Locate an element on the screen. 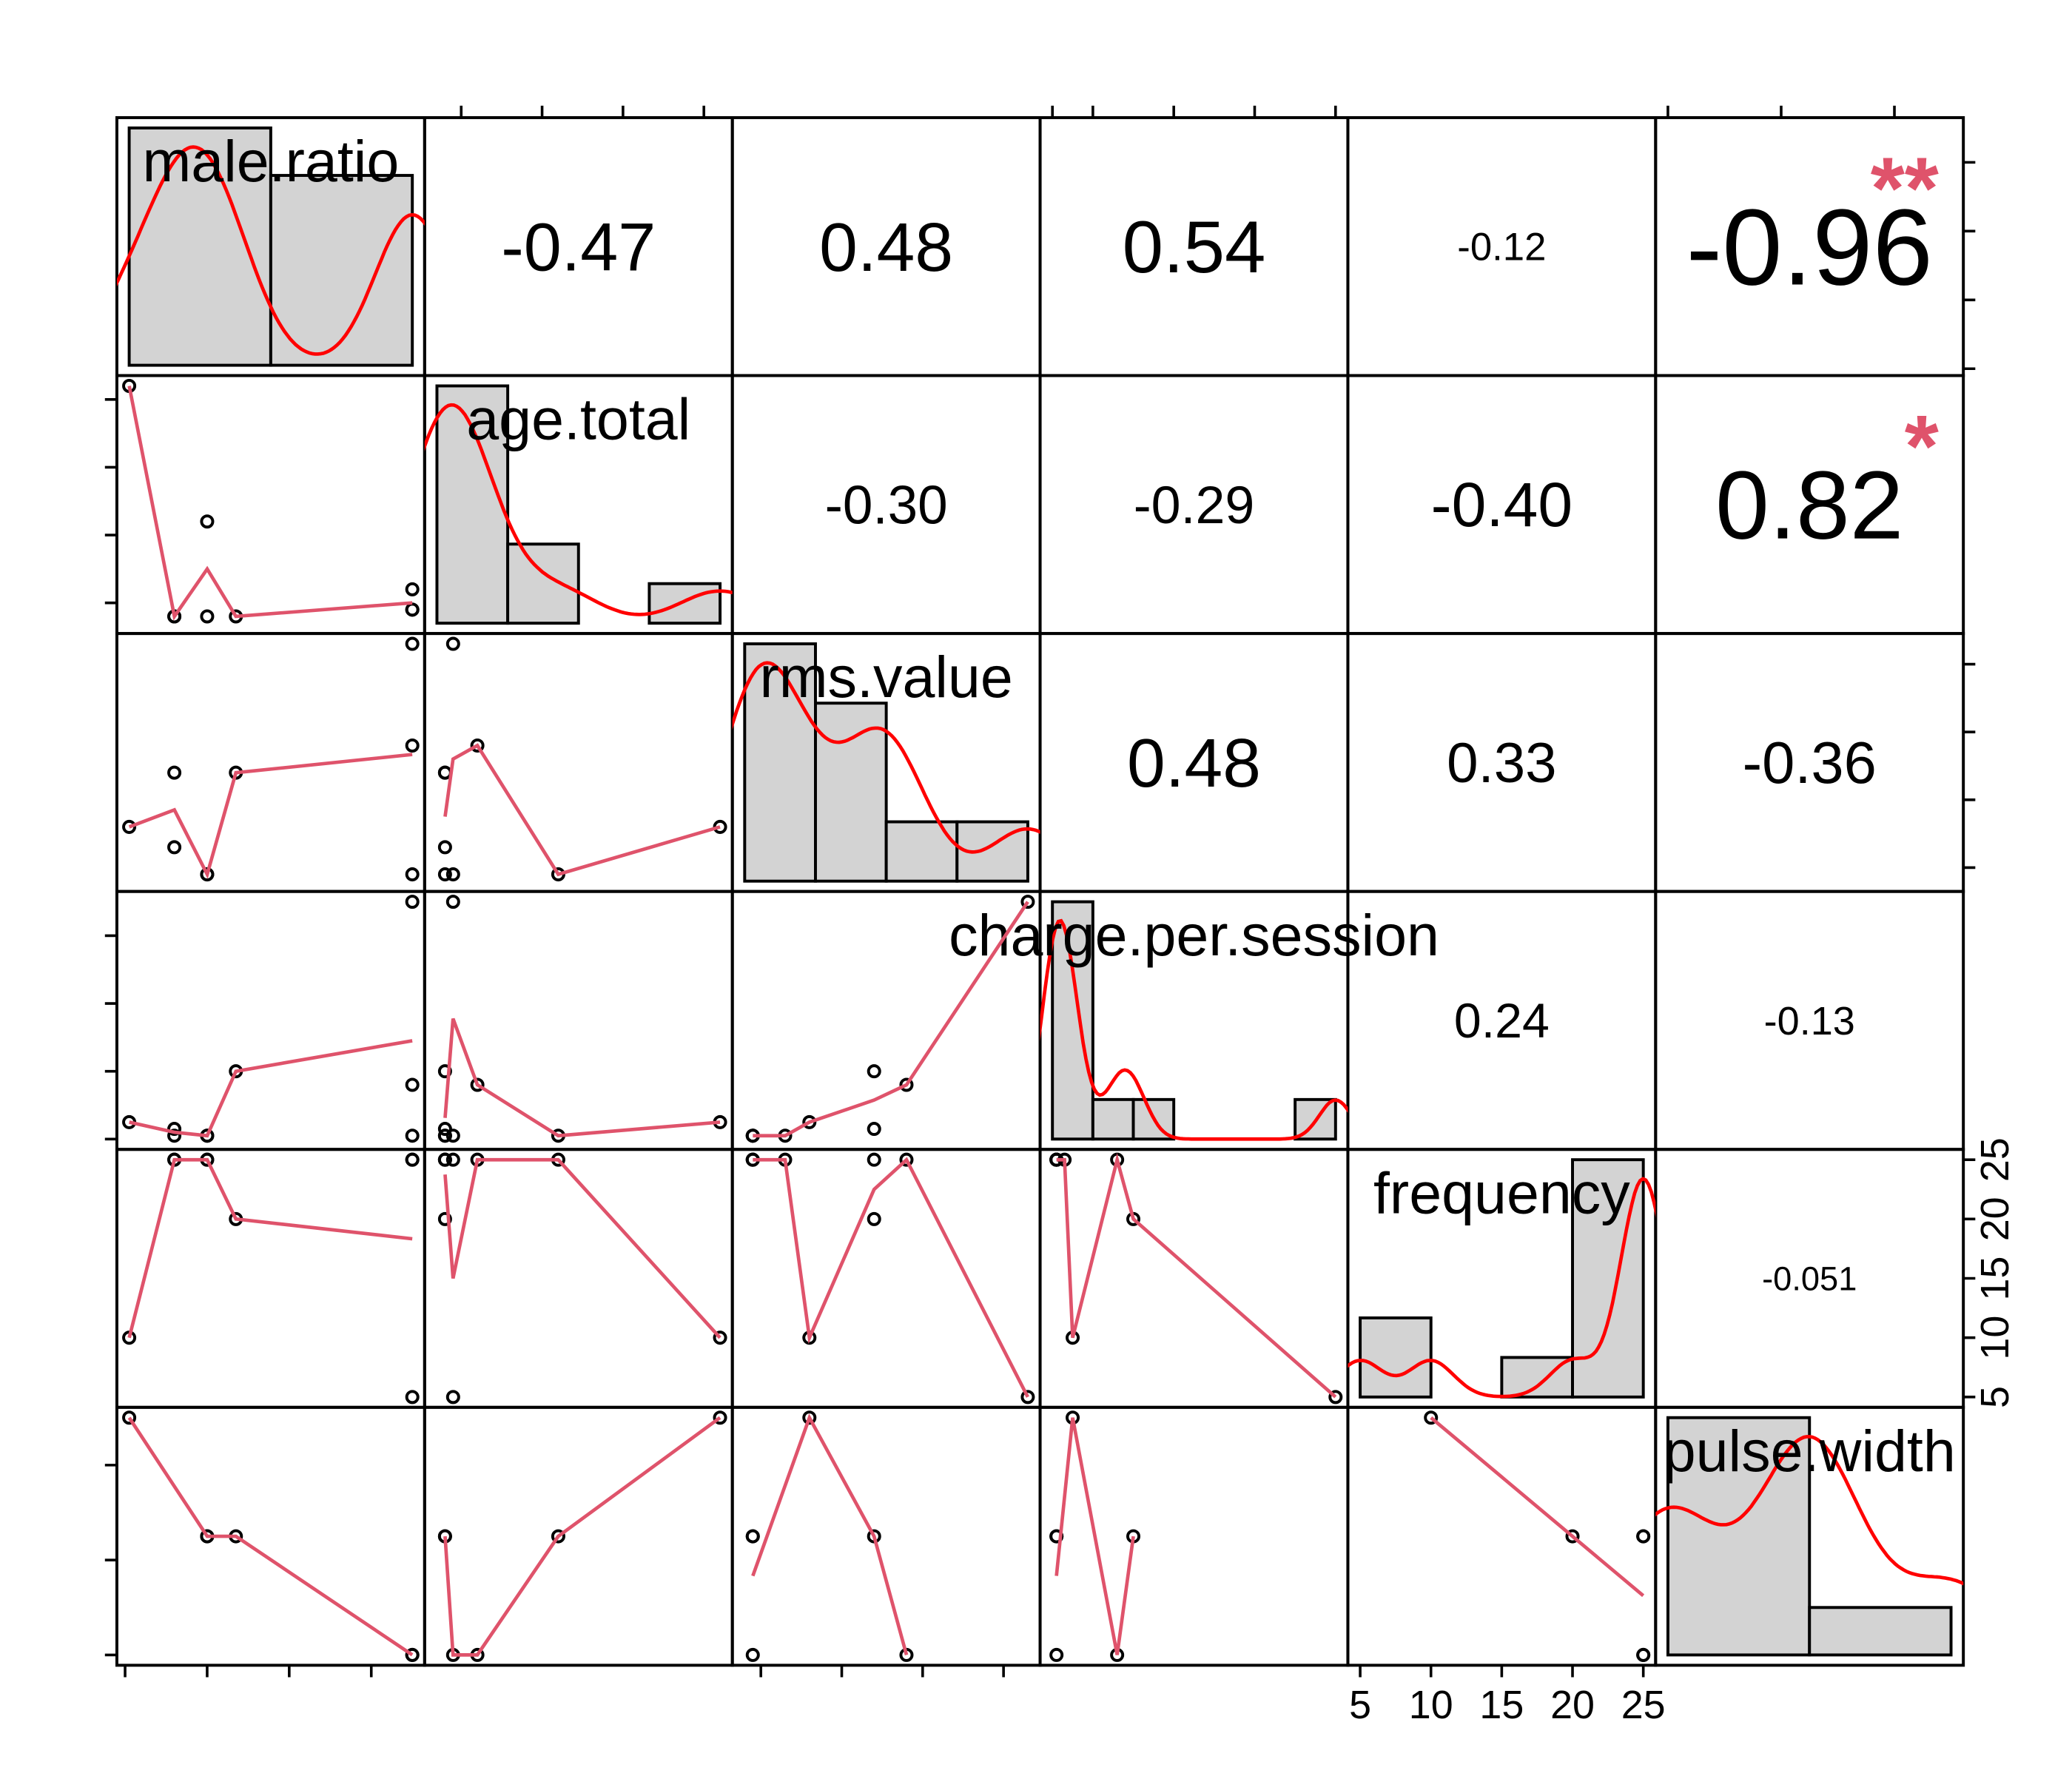 The image size is (2072, 1776). correlation-value-rms-value-frequency: 0.33 is located at coordinates (1501, 763).